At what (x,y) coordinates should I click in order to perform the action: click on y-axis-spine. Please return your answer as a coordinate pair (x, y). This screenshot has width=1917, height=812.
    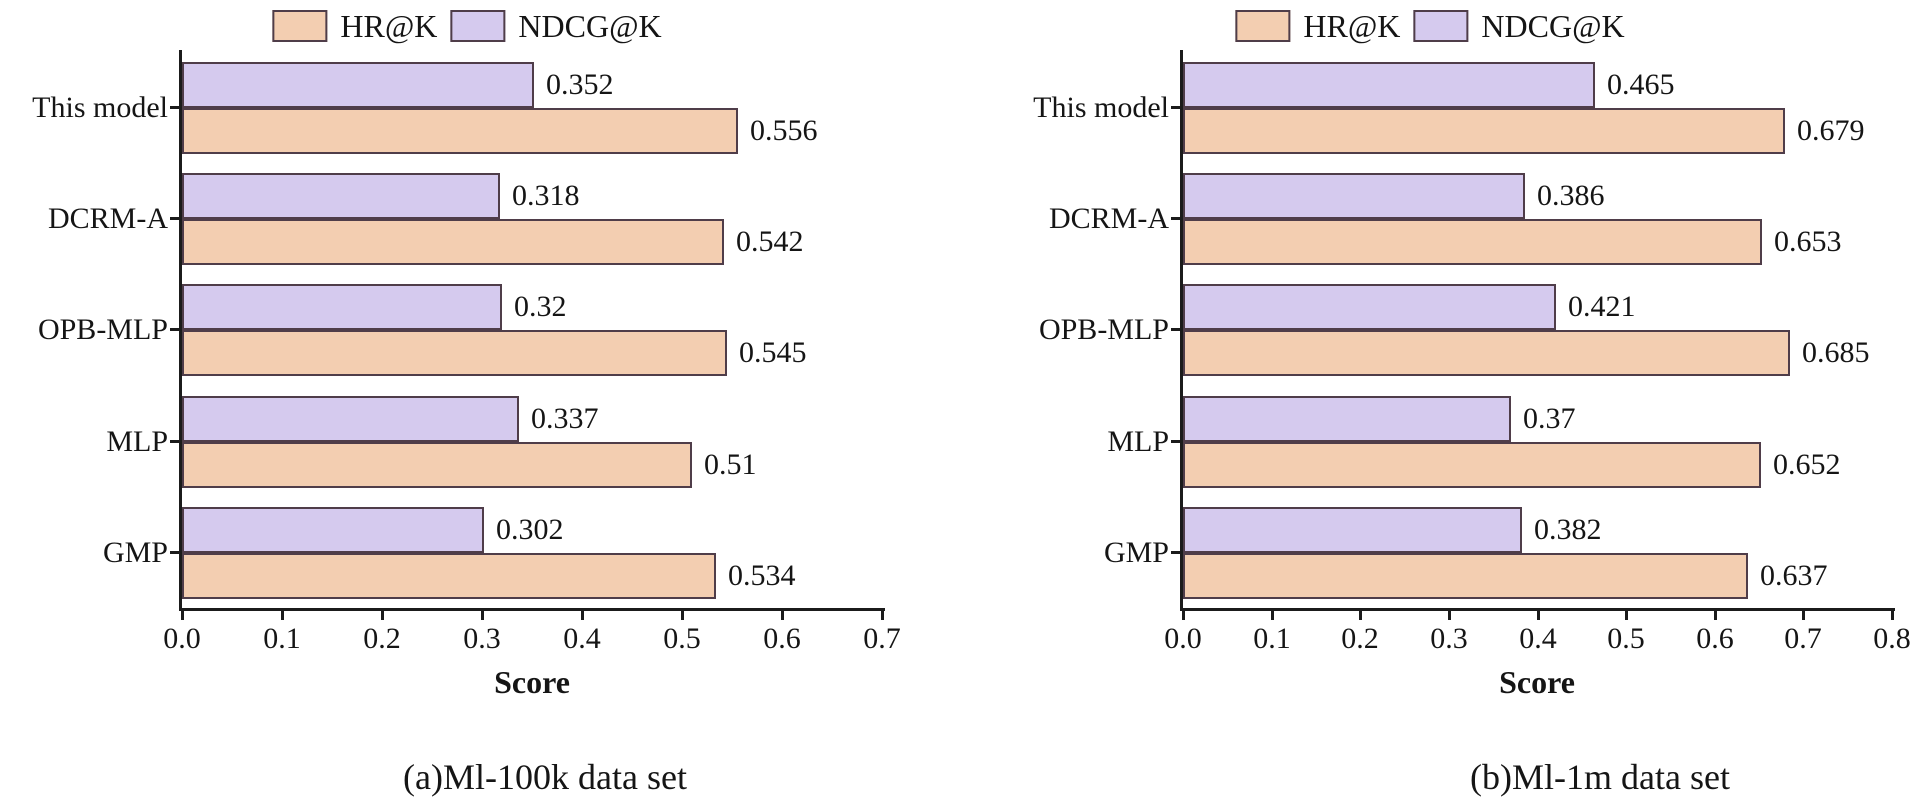
    Looking at the image, I should click on (180, 329).